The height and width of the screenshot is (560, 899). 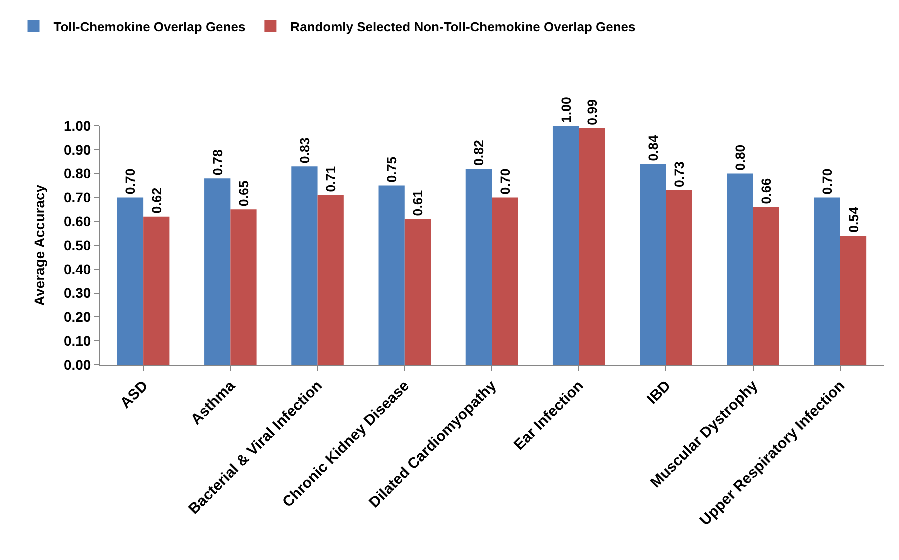 What do you see at coordinates (78, 245) in the screenshot?
I see `y-tick-label: 0.50` at bounding box center [78, 245].